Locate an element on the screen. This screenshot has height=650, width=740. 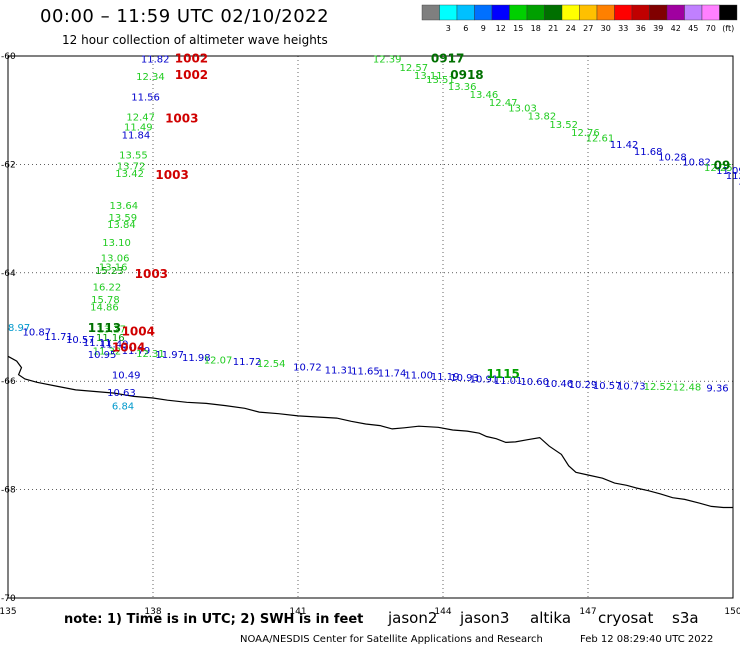
lon-tick-label: 141 is located at coordinates (297, 612).